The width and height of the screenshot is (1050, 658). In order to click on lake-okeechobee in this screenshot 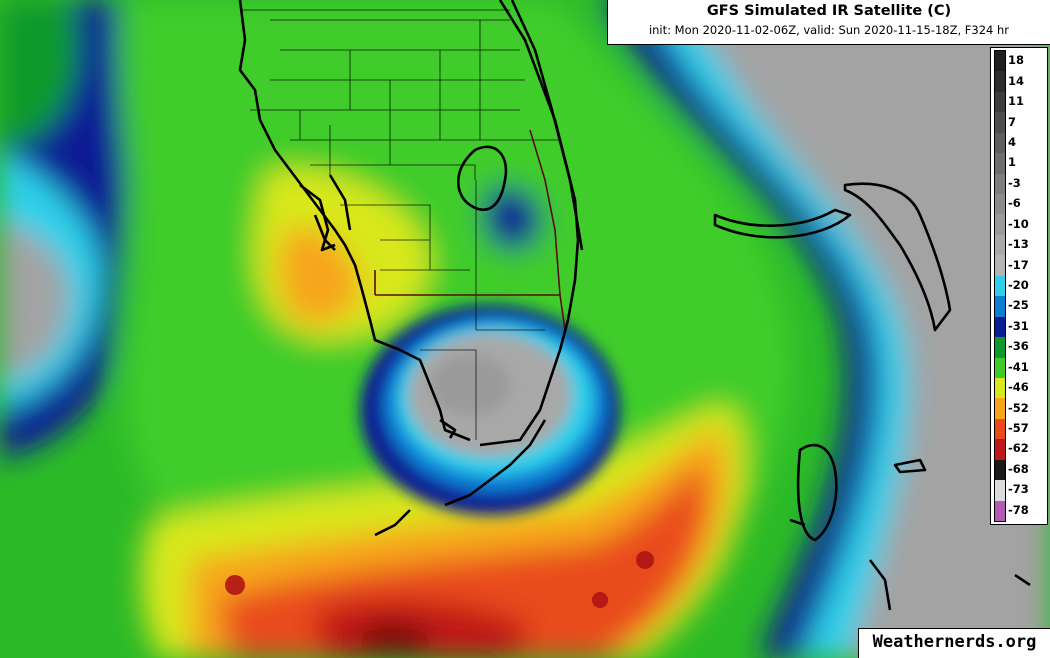, I will do `click(482, 178)`.